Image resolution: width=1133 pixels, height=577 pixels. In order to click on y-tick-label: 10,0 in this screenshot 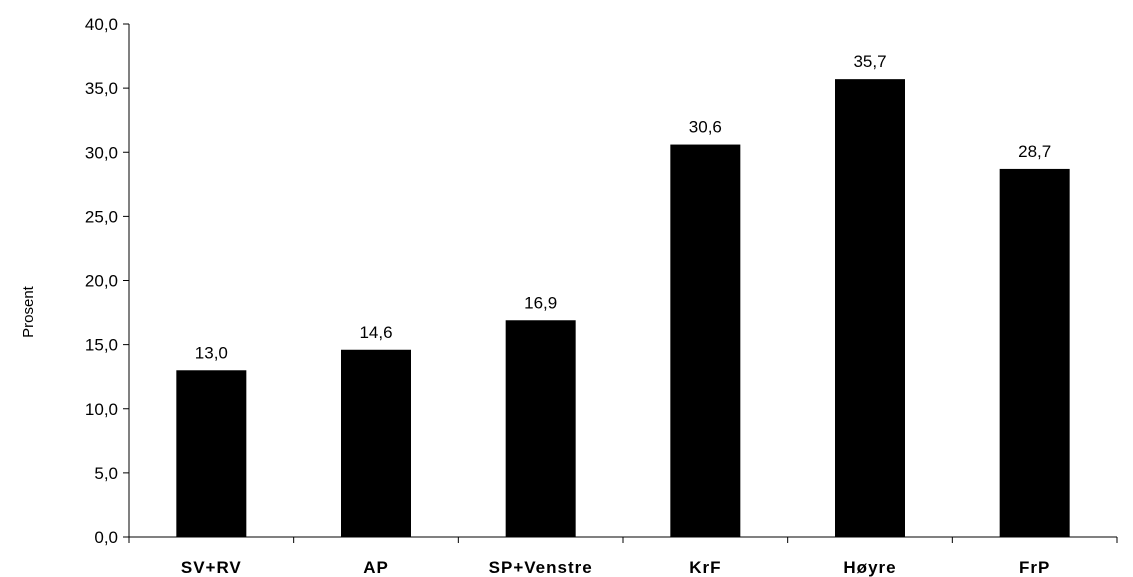, I will do `click(101, 409)`.